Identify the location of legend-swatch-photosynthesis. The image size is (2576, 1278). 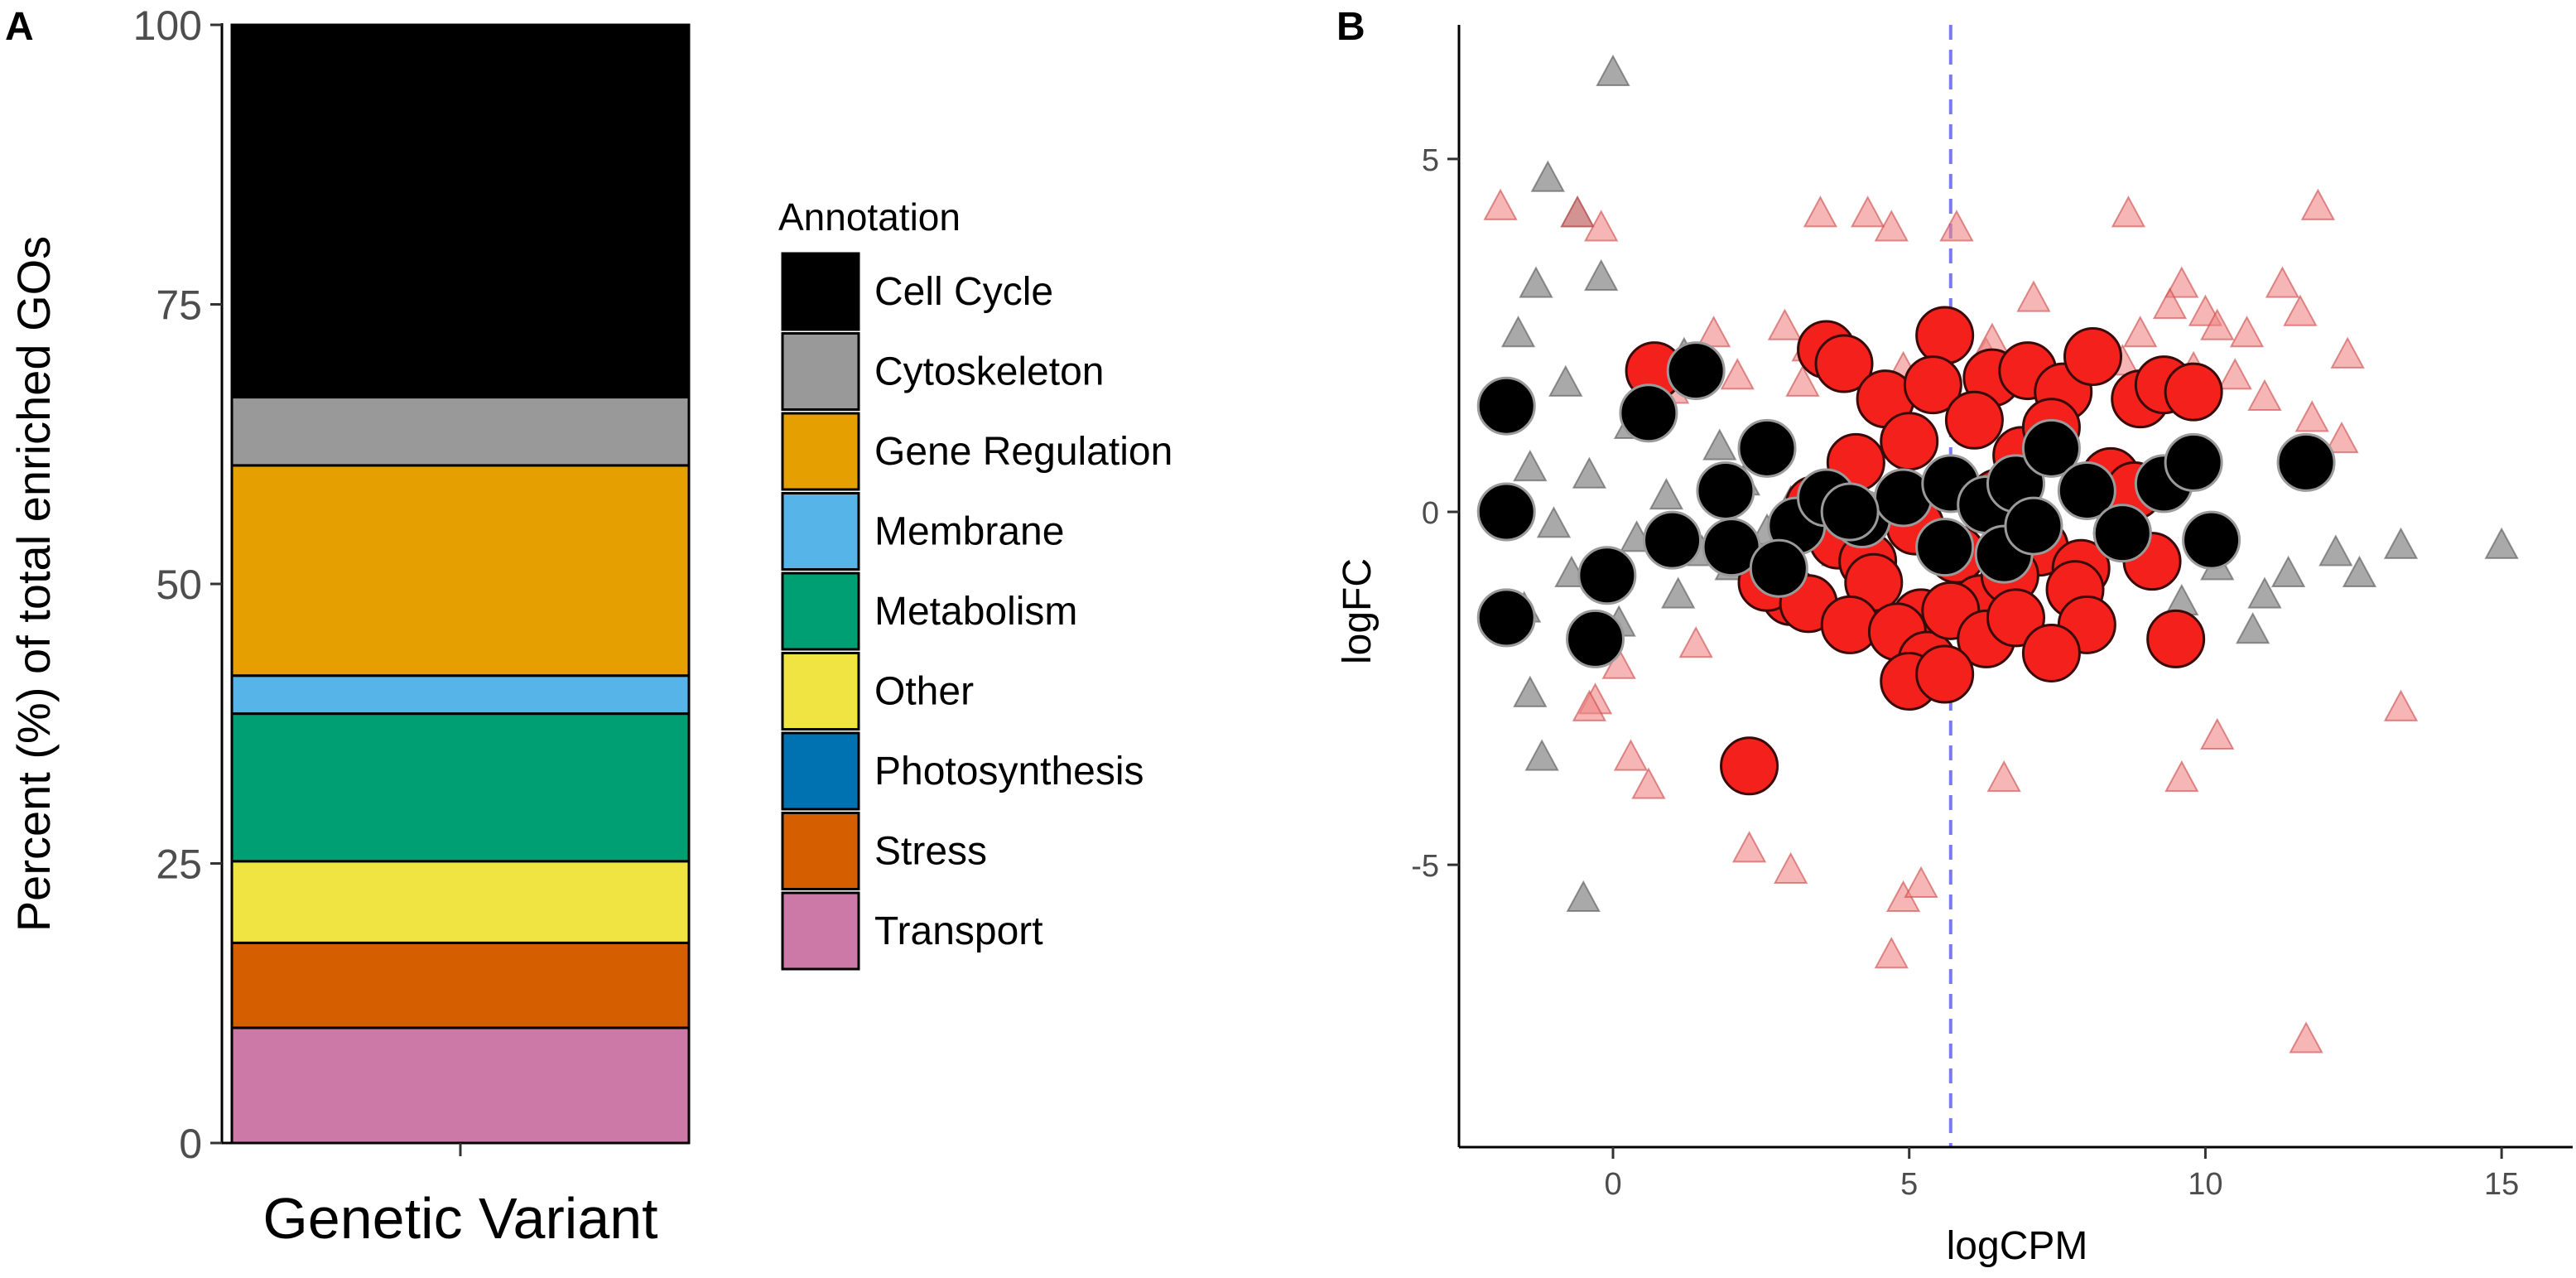
(820, 771).